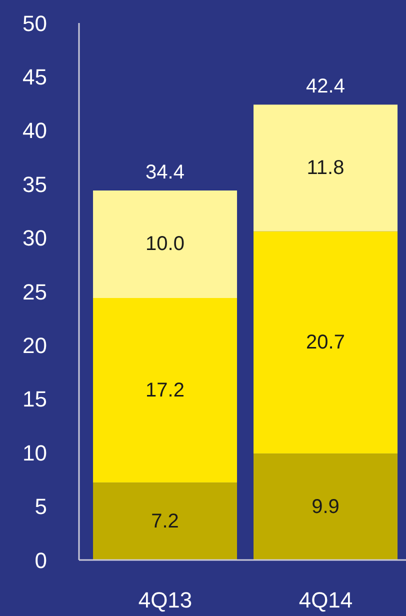  Describe the element at coordinates (34, 131) in the screenshot. I see `y-tick-label: 40` at that location.